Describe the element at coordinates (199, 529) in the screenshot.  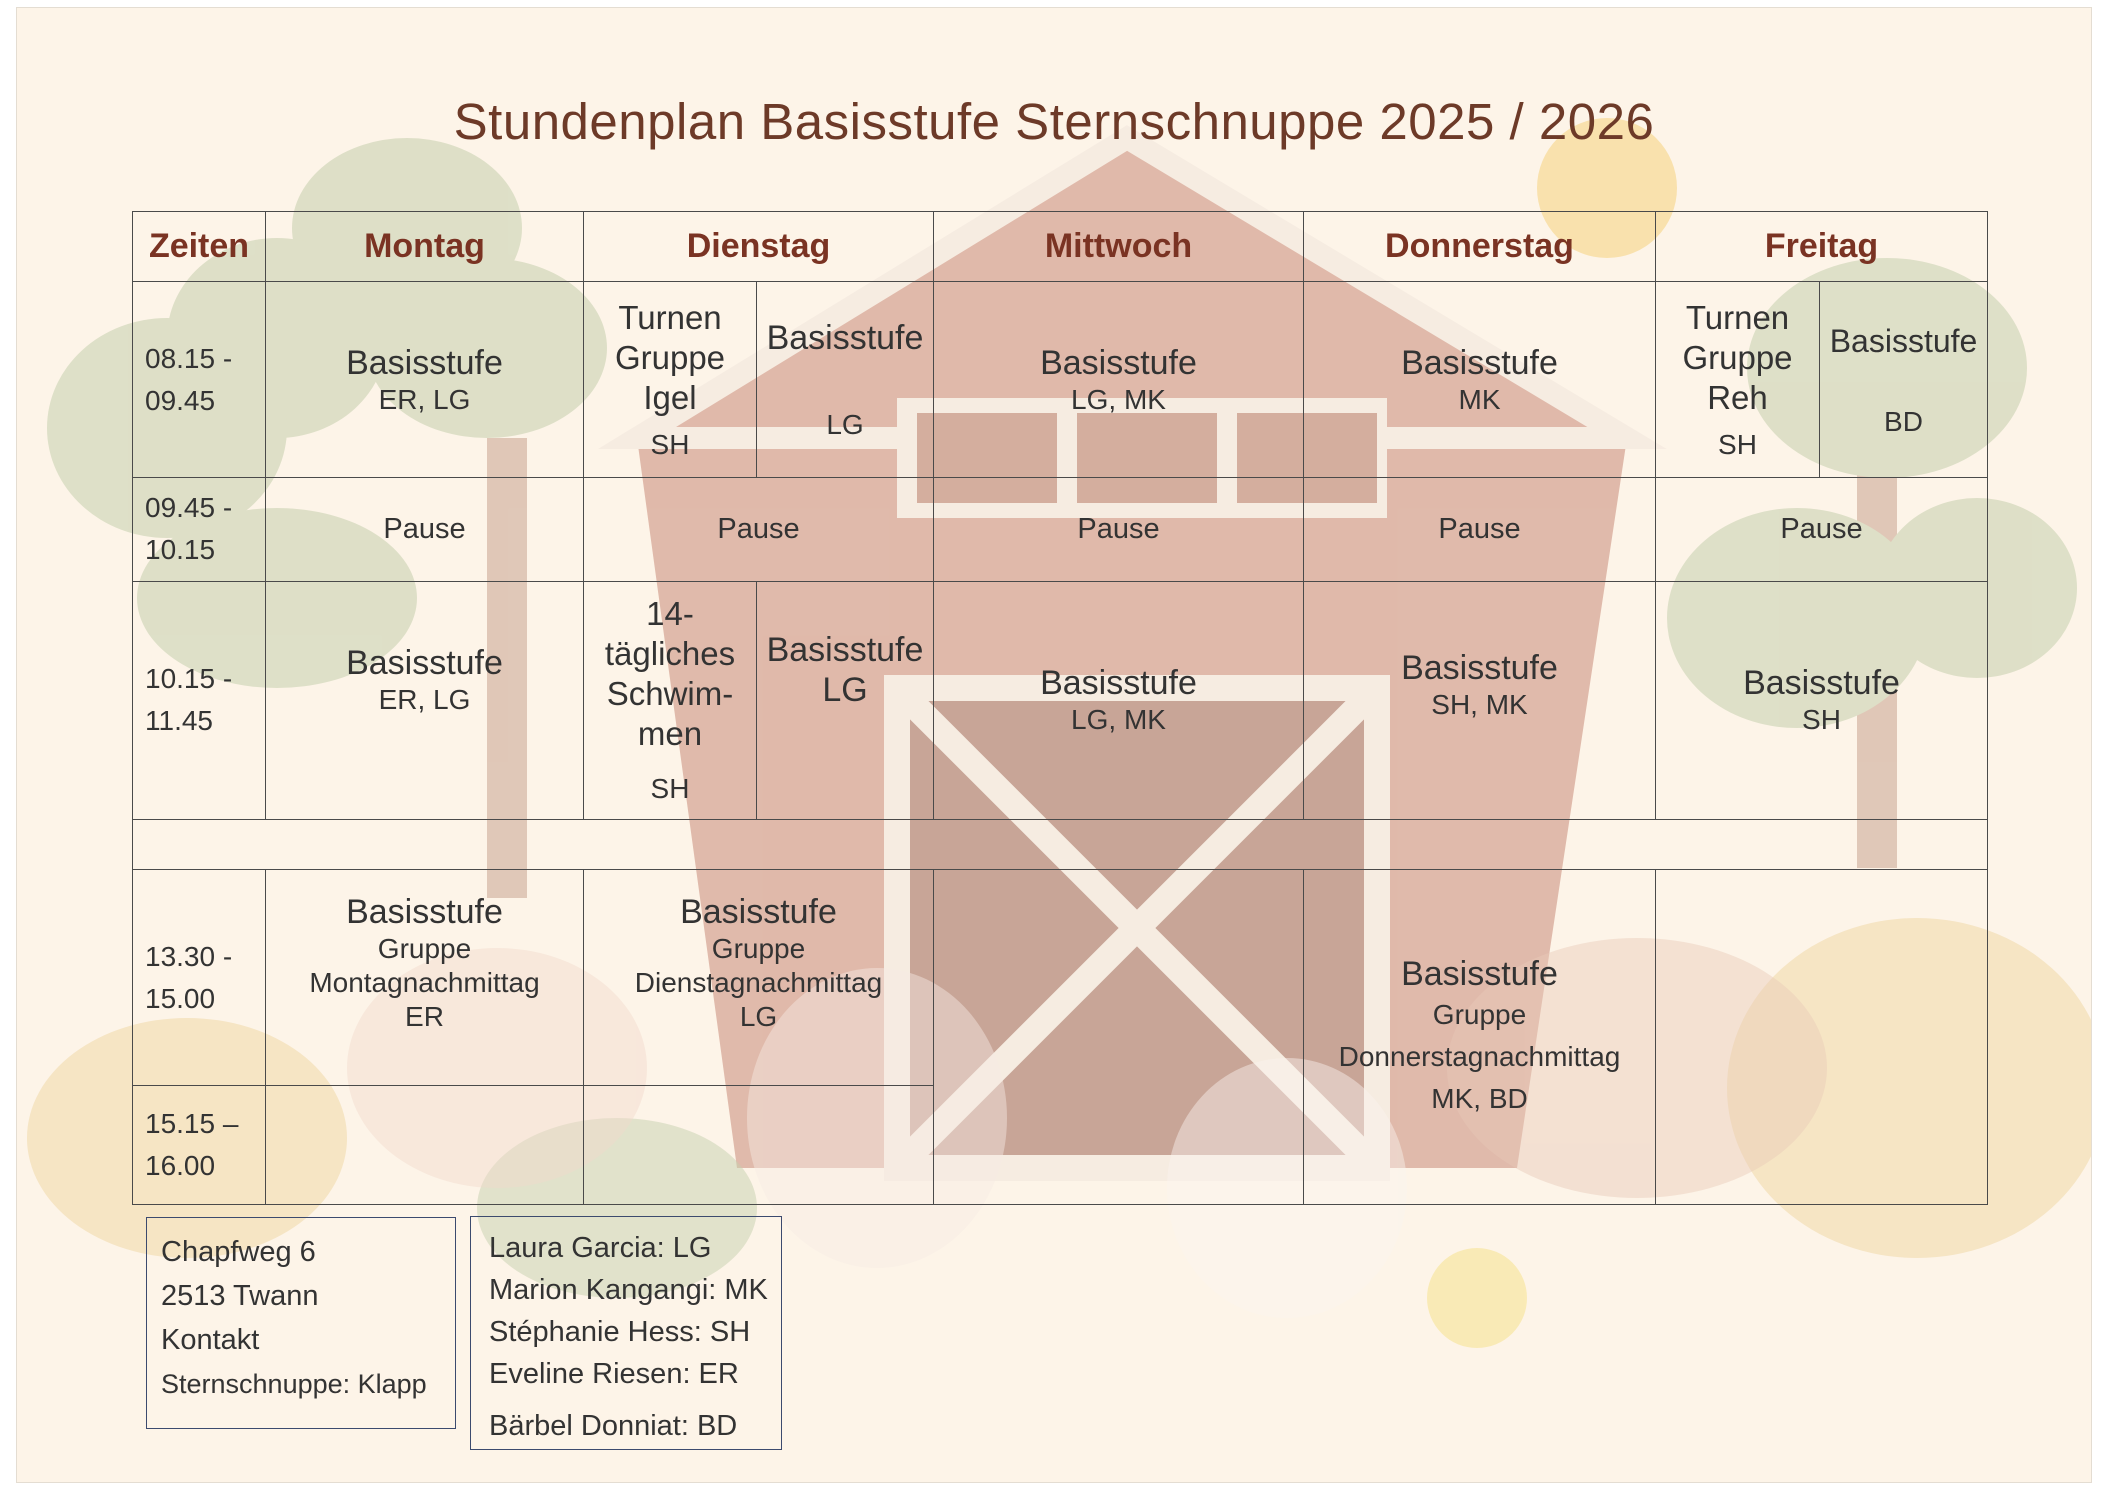
I see `time-cell: 09.45 - 10.15` at that location.